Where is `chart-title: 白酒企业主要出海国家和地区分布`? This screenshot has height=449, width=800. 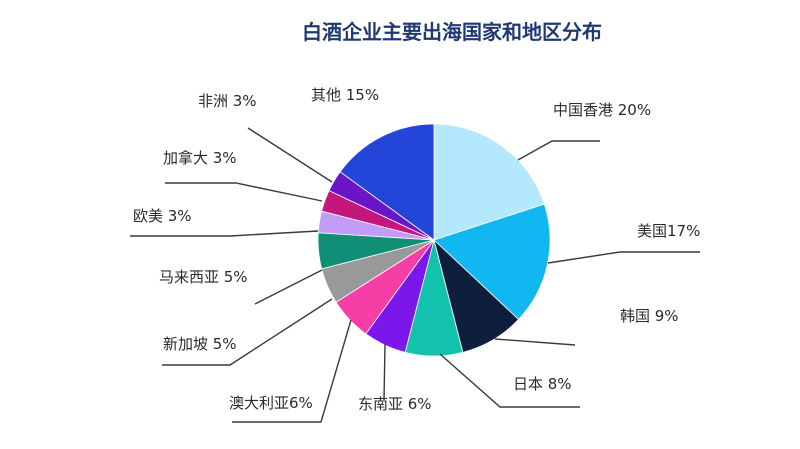
chart-title: 白酒企业主要出海国家和地区分布 is located at coordinates (452, 32).